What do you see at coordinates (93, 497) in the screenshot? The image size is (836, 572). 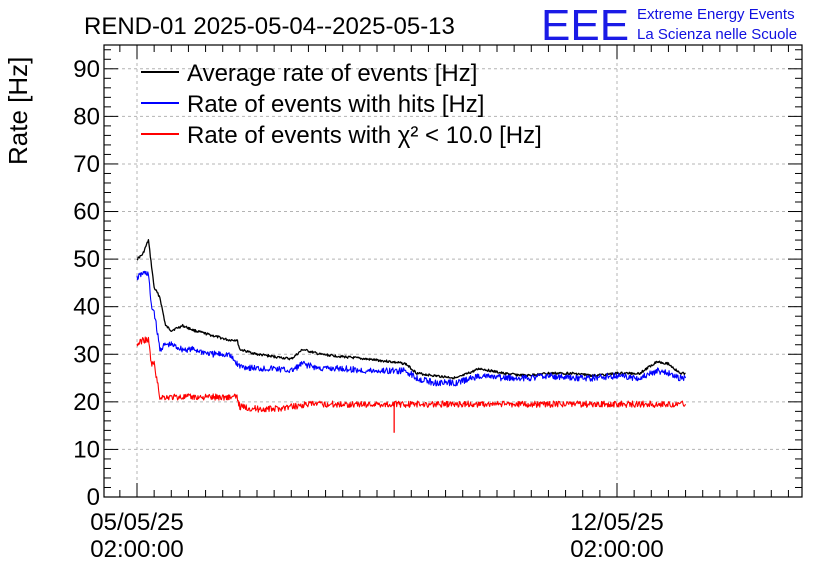 I see `y-tick-label: 0` at bounding box center [93, 497].